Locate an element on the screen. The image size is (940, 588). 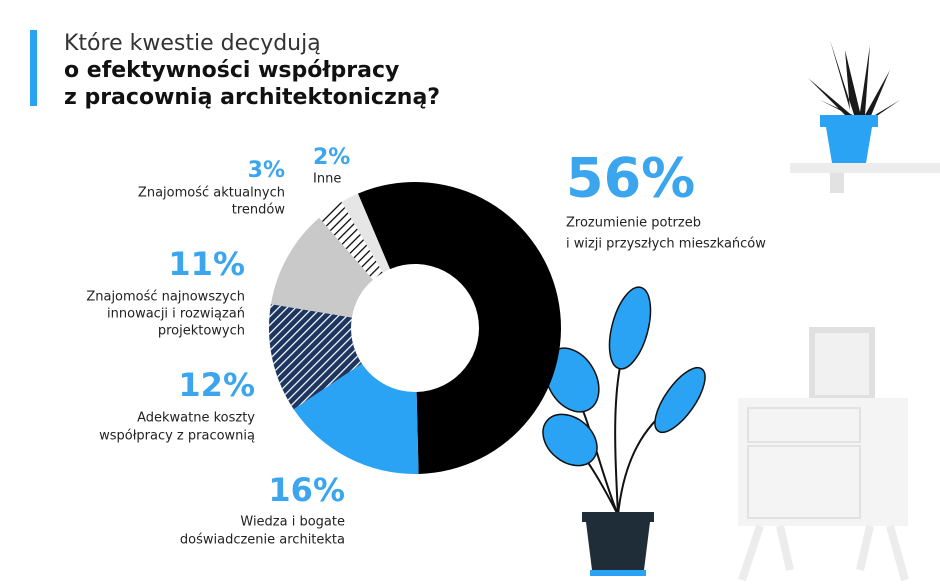
value-label: 3% is located at coordinates (266, 170).